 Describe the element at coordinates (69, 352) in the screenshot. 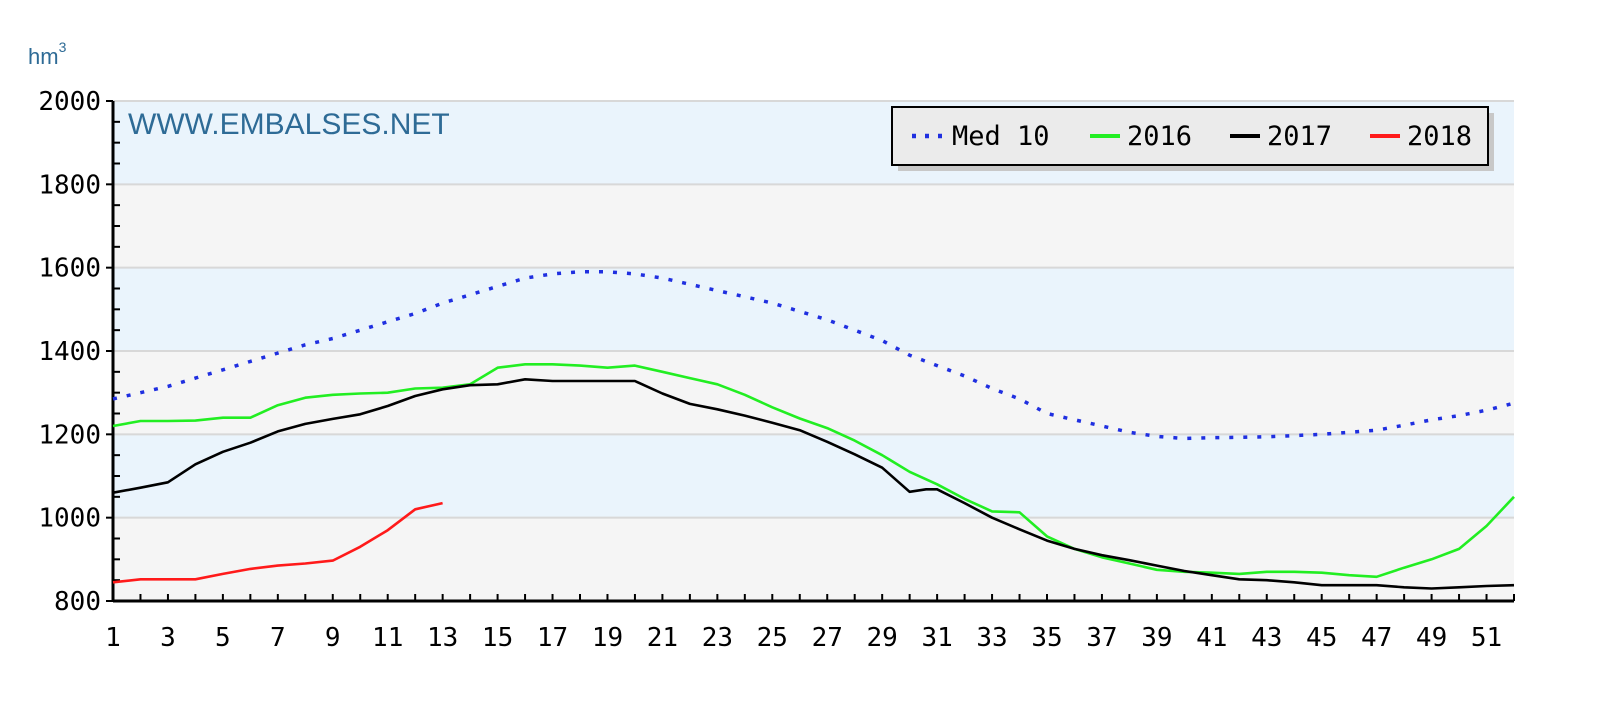

I see `y-tick-label: 1400` at that location.